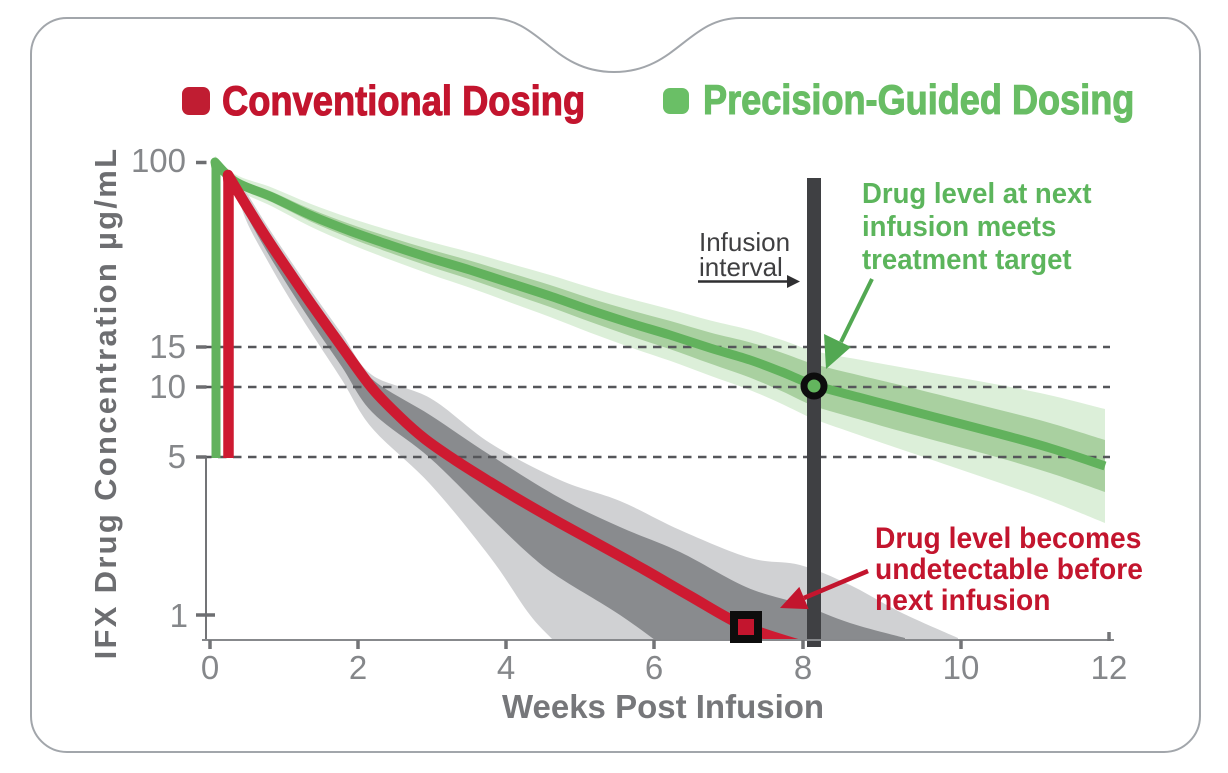 The width and height of the screenshot is (1228, 773). I want to click on svg-text: 15, so click(167, 346).